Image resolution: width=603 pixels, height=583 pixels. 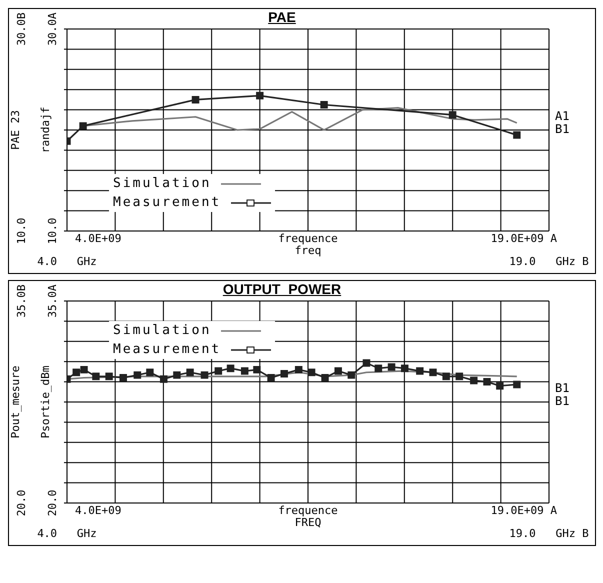 What do you see at coordinates (21, 503) in the screenshot?
I see `y2-tick-label: 20.0` at bounding box center [21, 503].